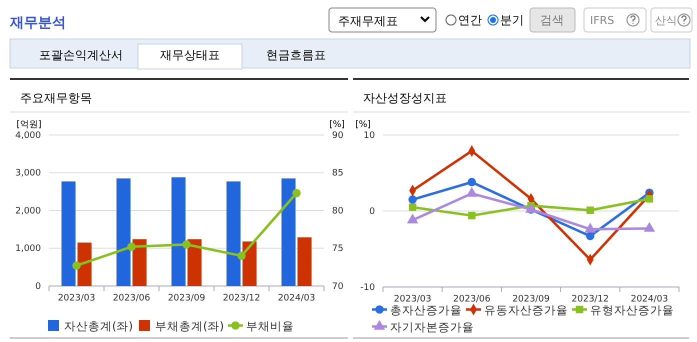  I want to click on y2-tick-label: 70, so click(338, 287).